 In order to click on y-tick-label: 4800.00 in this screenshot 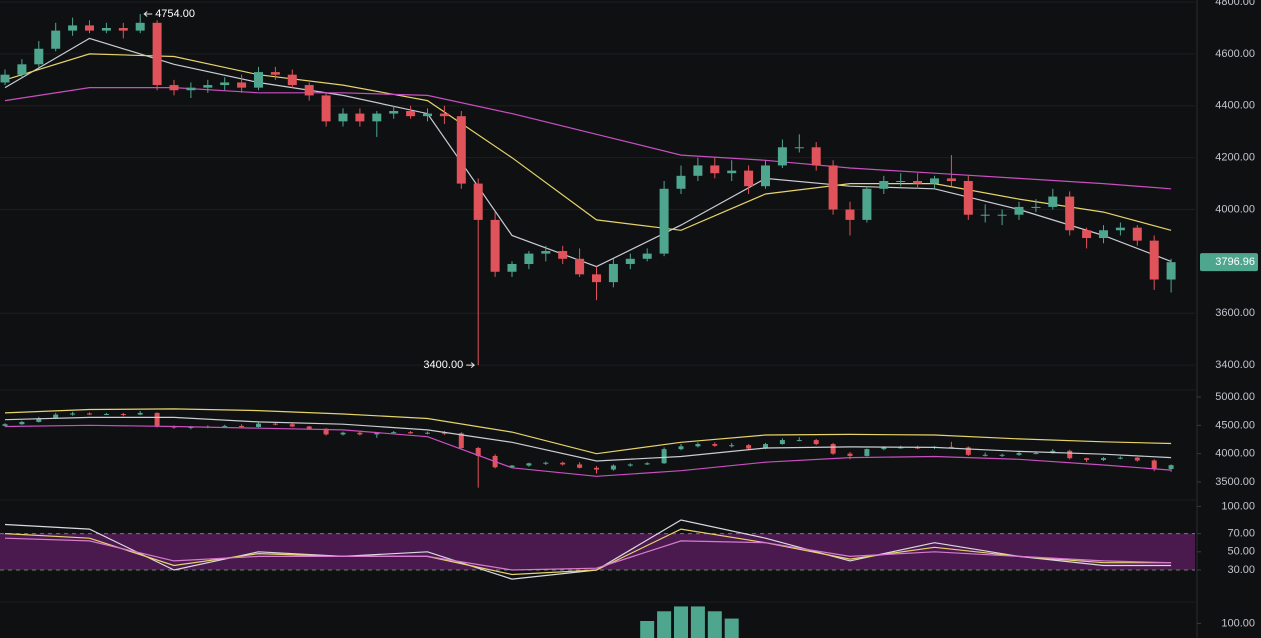, I will do `click(1235, 4)`.